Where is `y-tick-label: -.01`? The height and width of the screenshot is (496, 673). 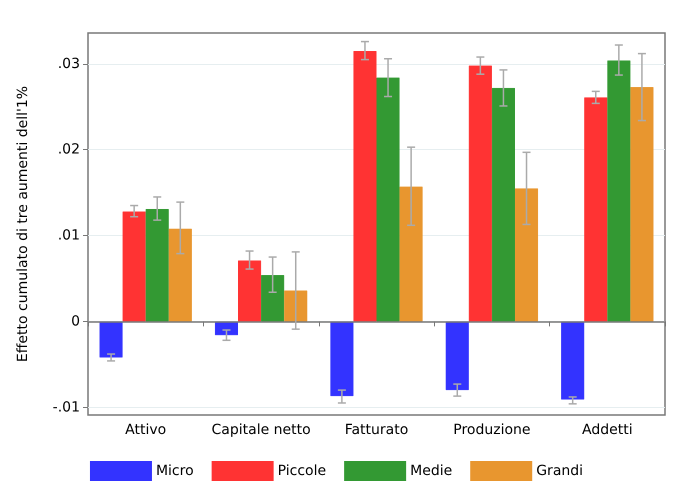 y-tick-label: -.01 is located at coordinates (66, 407).